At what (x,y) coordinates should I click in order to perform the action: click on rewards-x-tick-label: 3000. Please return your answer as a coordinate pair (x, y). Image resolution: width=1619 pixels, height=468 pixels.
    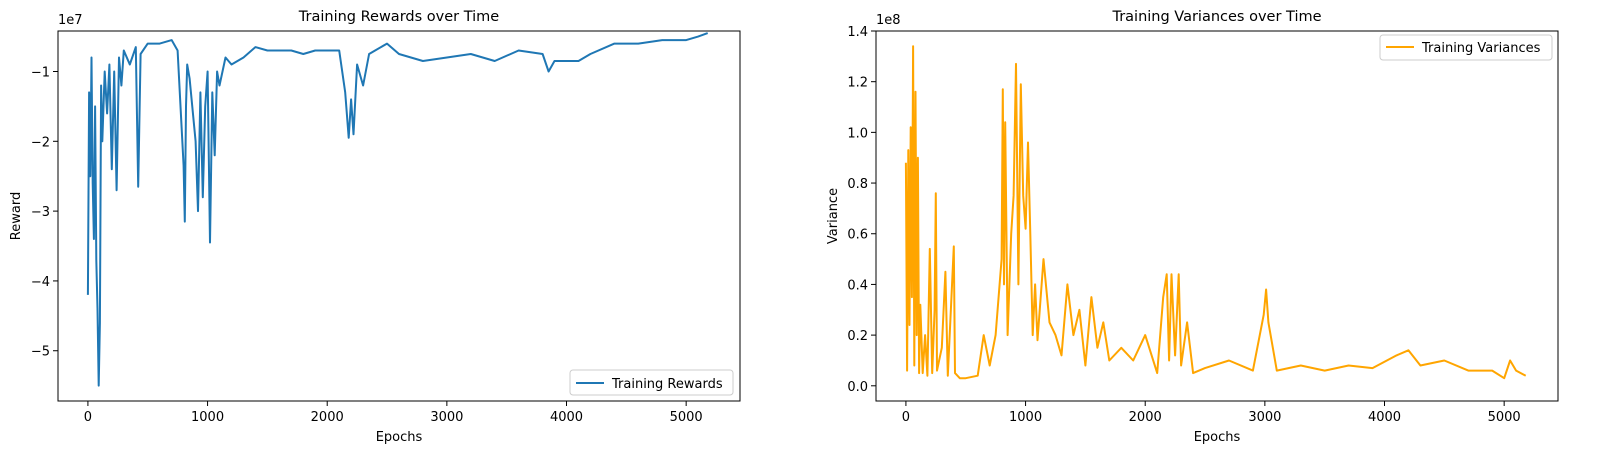
    Looking at the image, I should click on (446, 417).